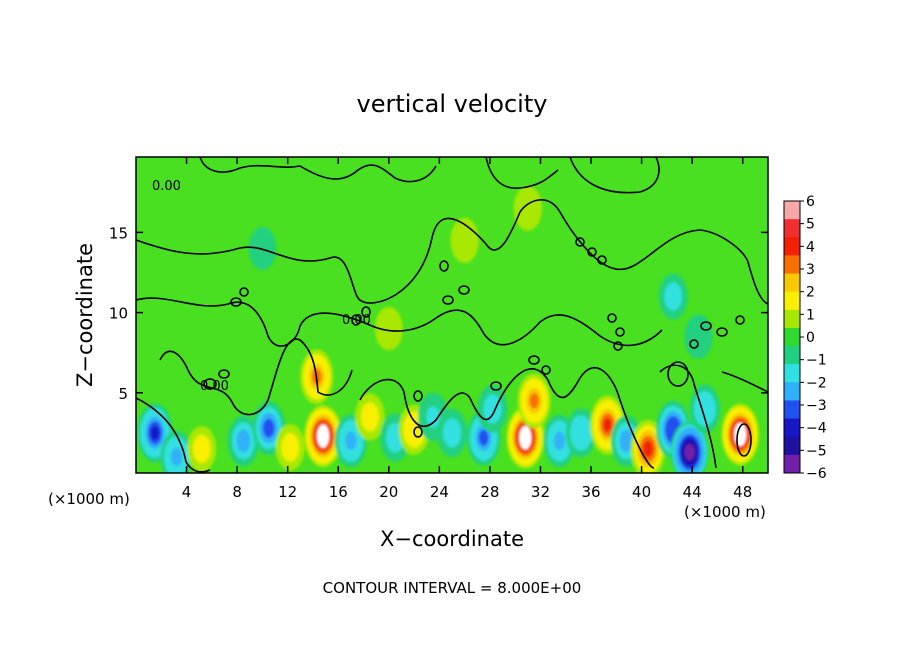 This screenshot has width=904, height=654. I want to click on x-axis-label: X−coordinate, so click(452, 539).